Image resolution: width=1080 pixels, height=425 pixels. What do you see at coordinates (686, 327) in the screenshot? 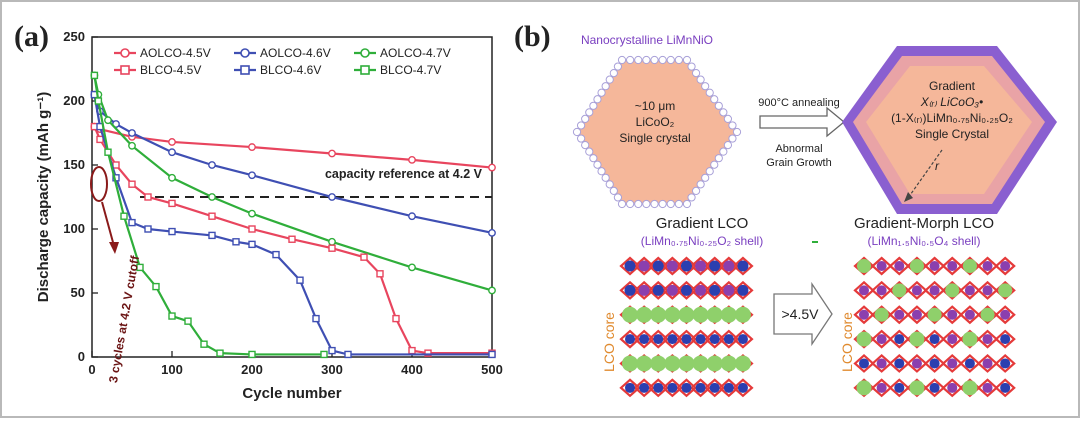
I see `lattice-bonds` at bounding box center [686, 327].